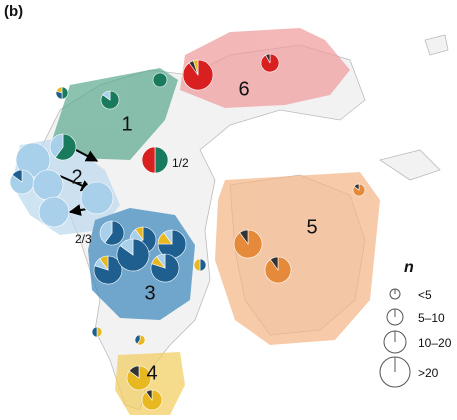 The image size is (457, 420). Describe the element at coordinates (149, 293) in the screenshot. I see `region-label: 3` at that location.